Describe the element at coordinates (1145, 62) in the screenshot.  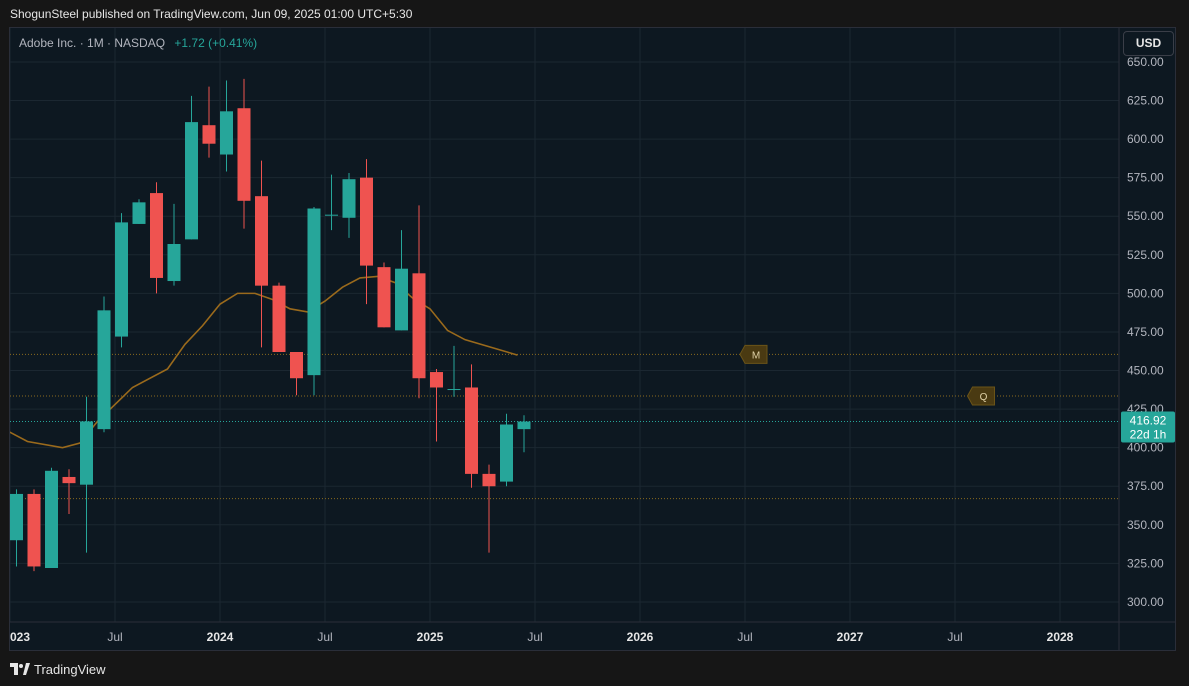
I see `price-axis-label: 650.00` at that location.